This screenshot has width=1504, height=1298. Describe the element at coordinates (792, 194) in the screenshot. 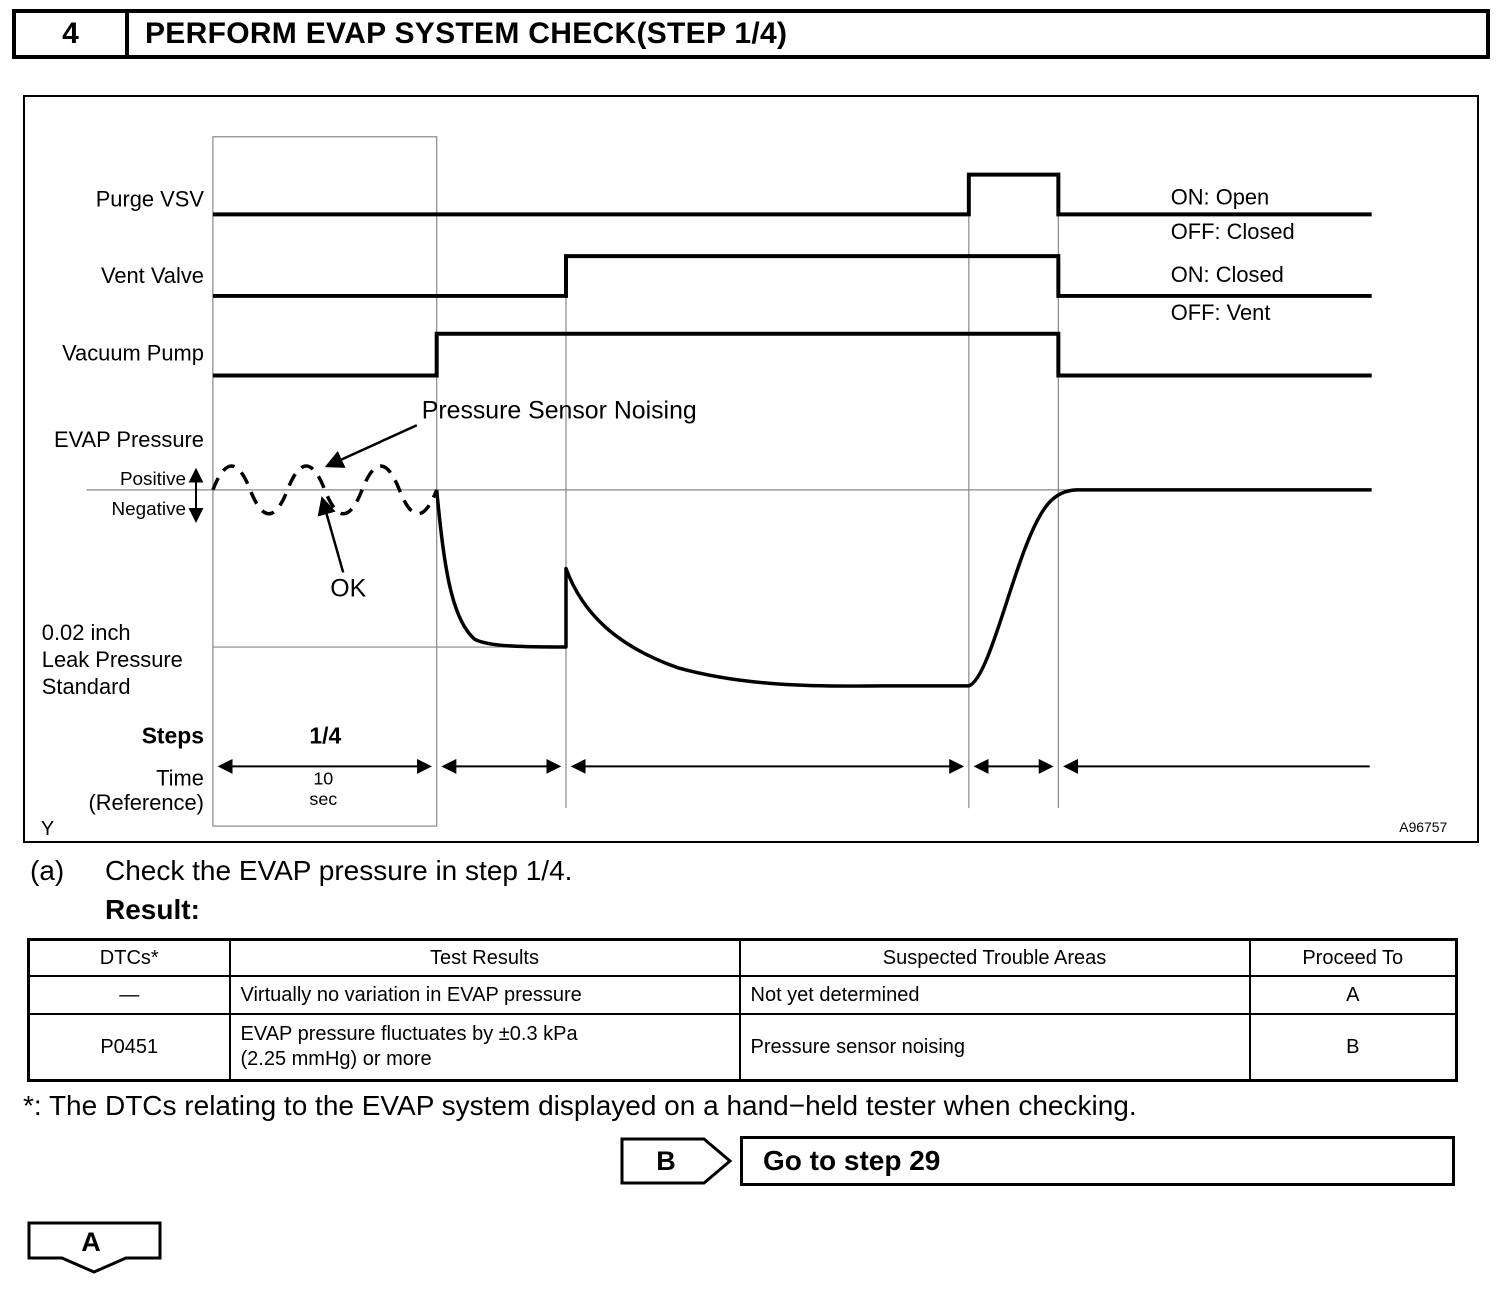

I see `purge-vsv-trace` at that location.